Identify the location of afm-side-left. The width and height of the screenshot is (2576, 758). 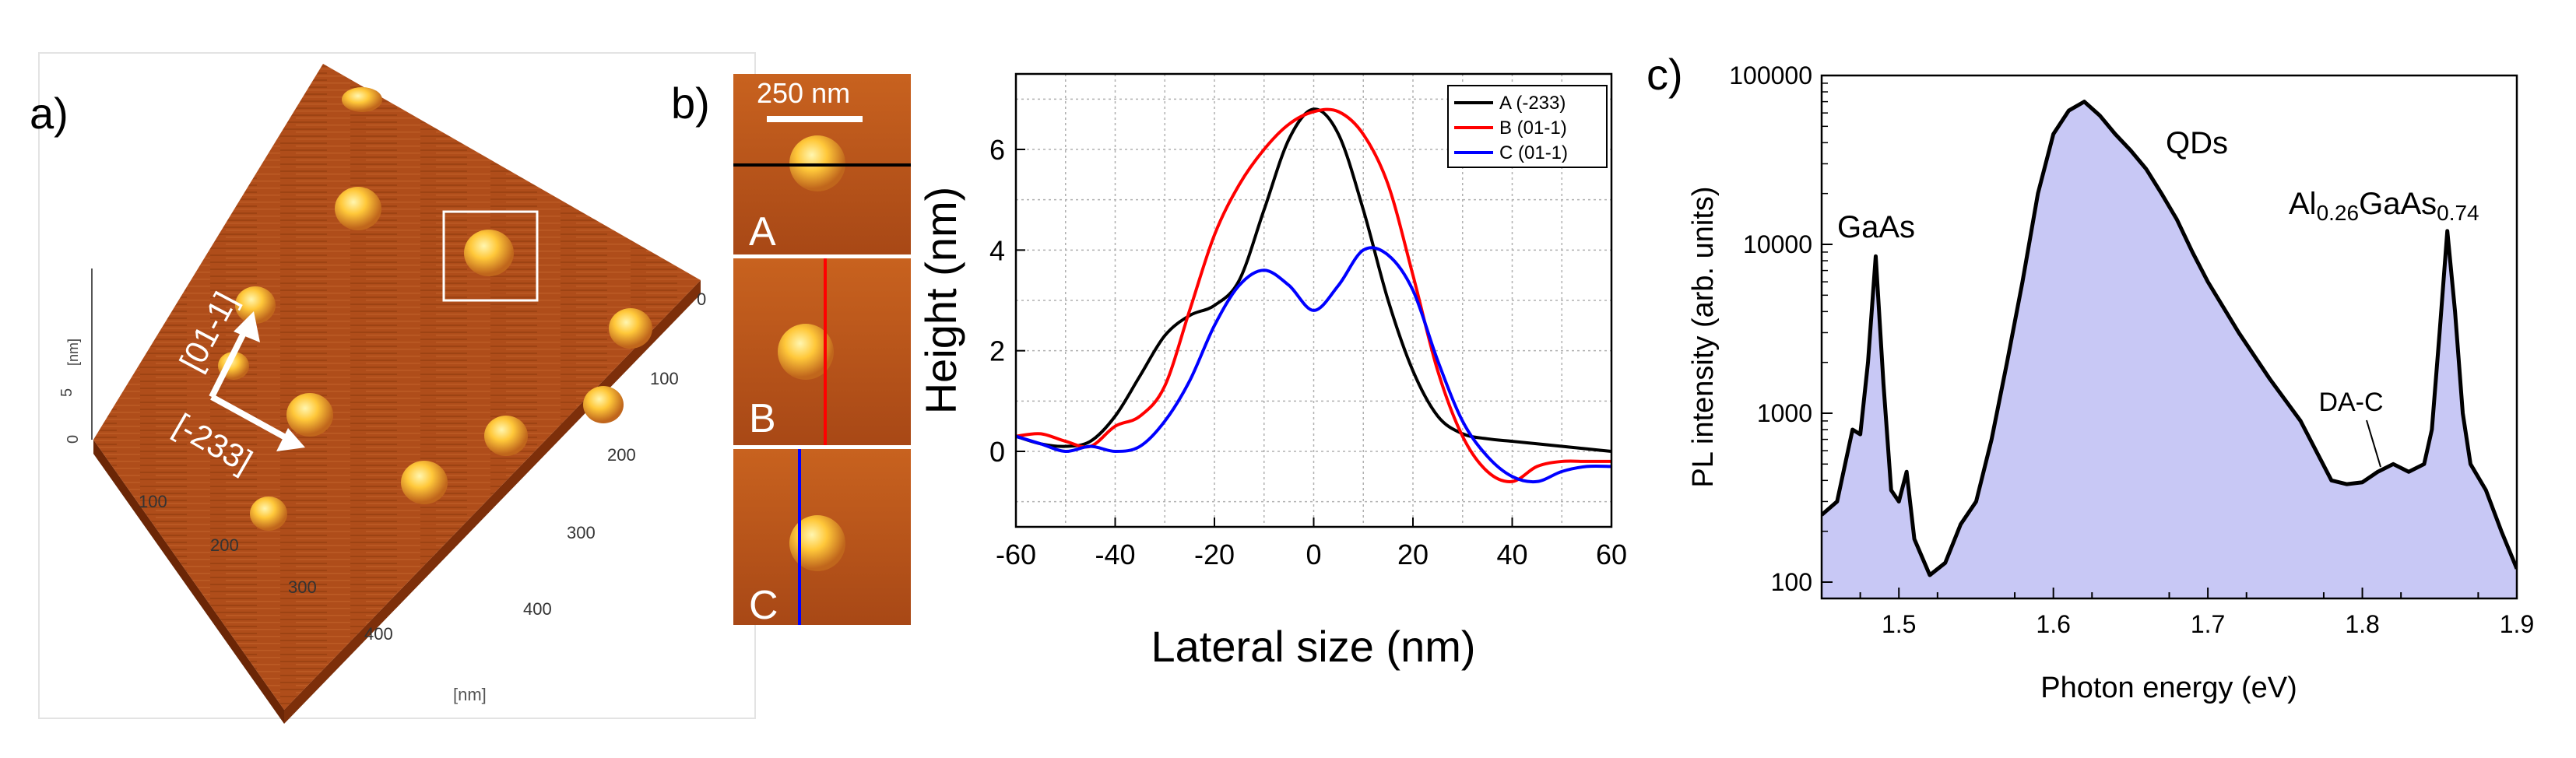
(189, 582).